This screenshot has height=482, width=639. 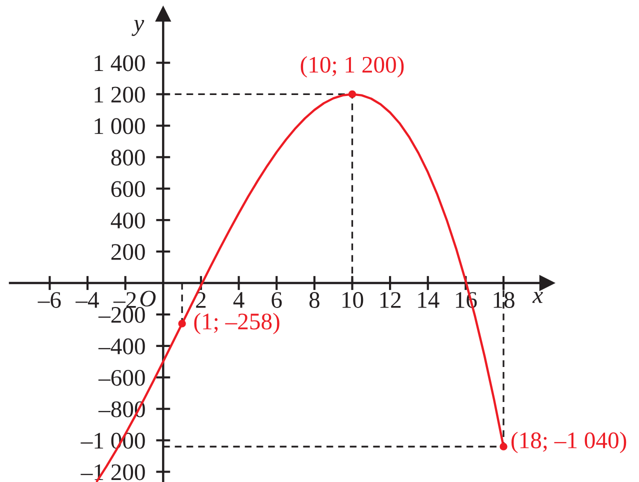 I want to click on x-tick-label: 4, so click(x=238, y=300).